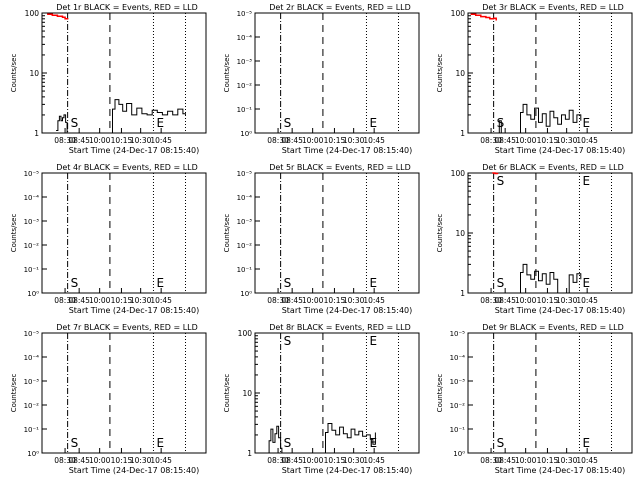  I want to click on y-tick-label: 1, so click(249, 453).